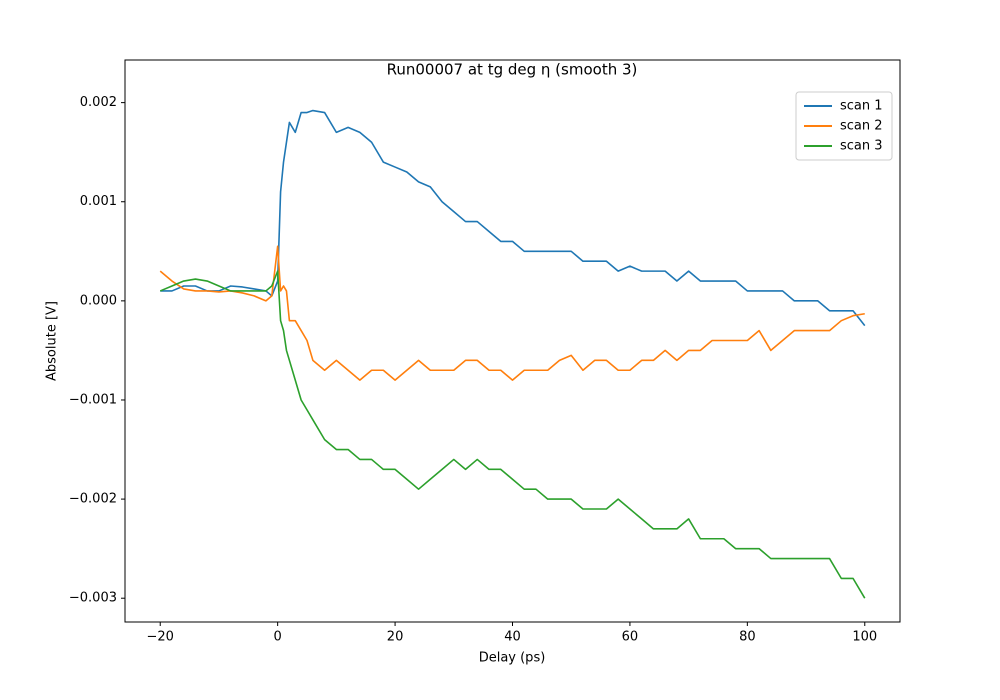 This screenshot has width=1000, height=700. Describe the element at coordinates (512, 637) in the screenshot. I see `x-tick-label: 40` at that location.